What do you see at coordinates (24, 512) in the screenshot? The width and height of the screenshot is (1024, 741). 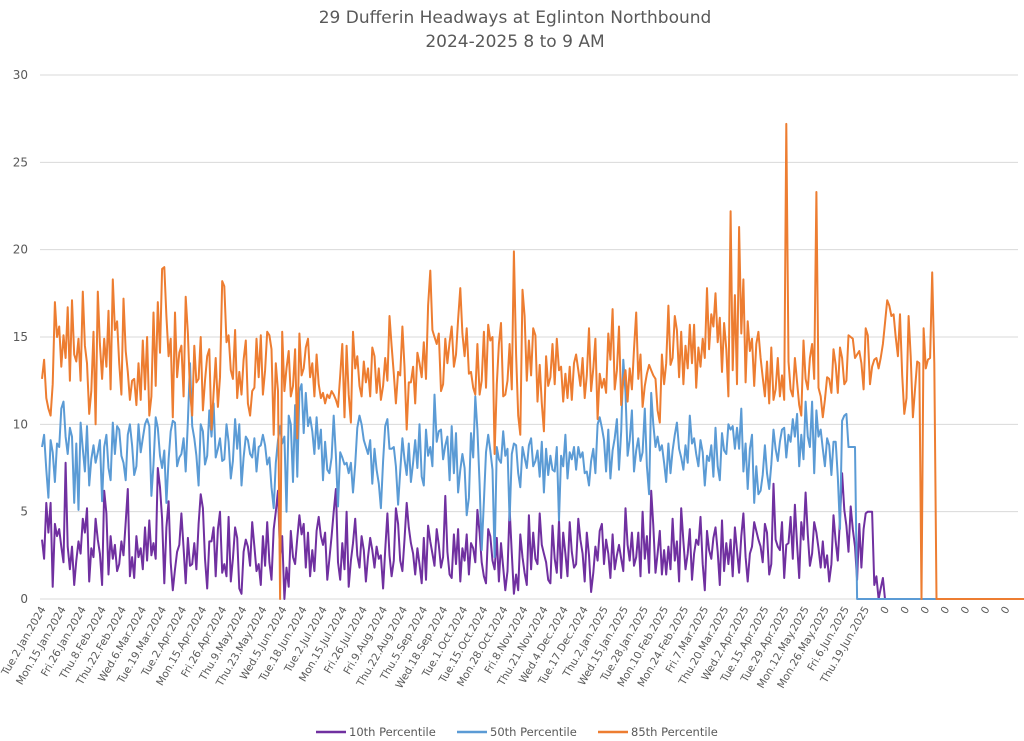 I see `y-tick-label: 5` at bounding box center [24, 512].